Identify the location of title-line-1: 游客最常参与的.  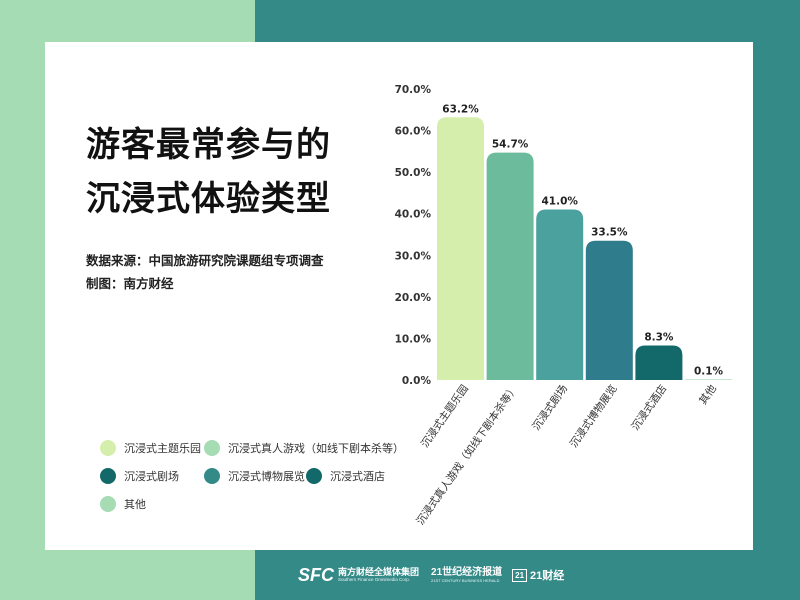
(208, 145).